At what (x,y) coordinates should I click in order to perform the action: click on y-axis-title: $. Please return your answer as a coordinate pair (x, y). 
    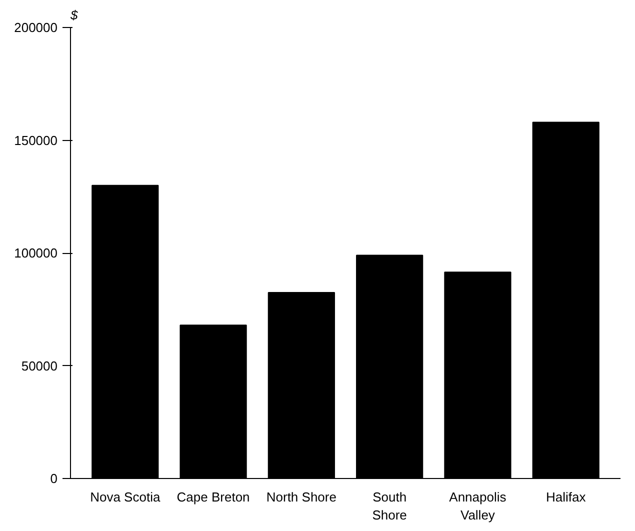
    Looking at the image, I should click on (74, 15).